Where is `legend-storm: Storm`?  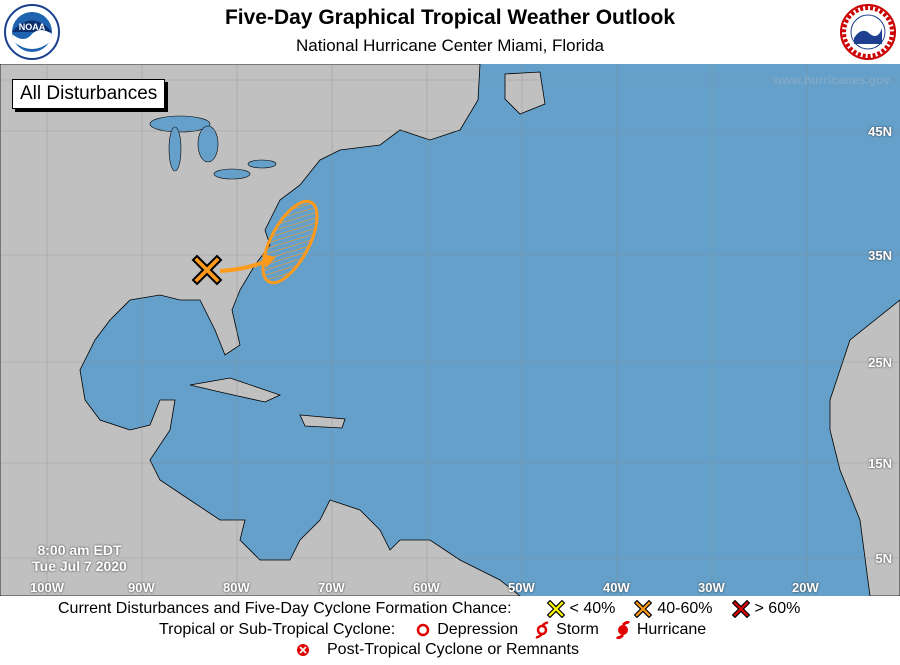
legend-storm: Storm is located at coordinates (577, 629).